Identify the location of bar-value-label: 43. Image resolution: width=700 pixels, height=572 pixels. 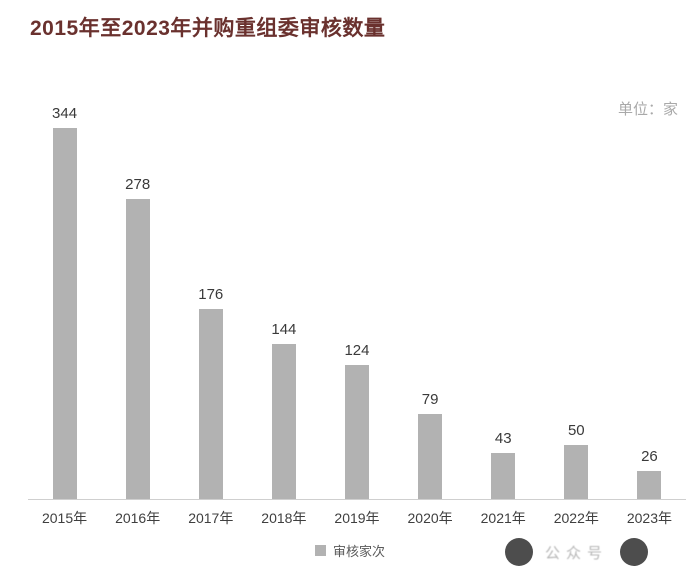
(503, 438).